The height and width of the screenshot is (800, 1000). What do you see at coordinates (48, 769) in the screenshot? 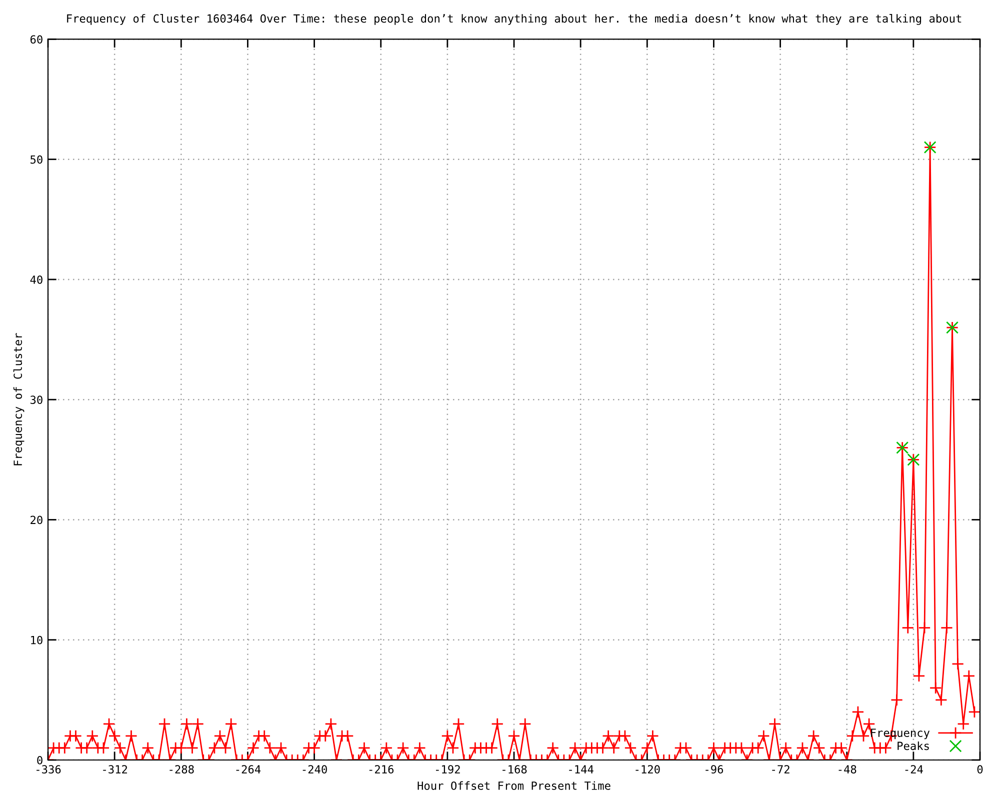
I see `x-tick-label: -336` at bounding box center [48, 769].